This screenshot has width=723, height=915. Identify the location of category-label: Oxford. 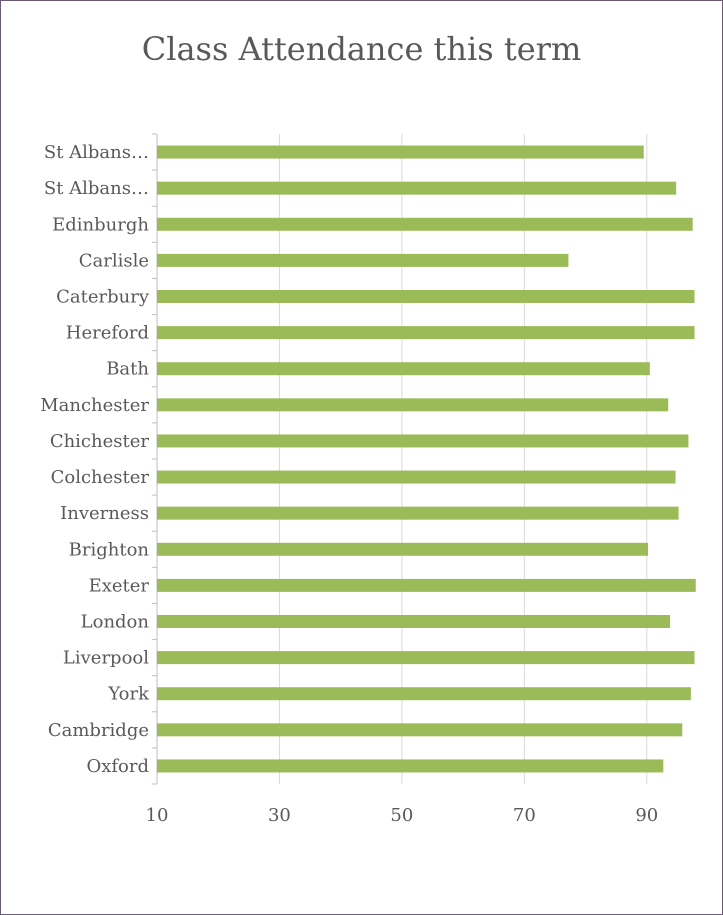
(117, 766).